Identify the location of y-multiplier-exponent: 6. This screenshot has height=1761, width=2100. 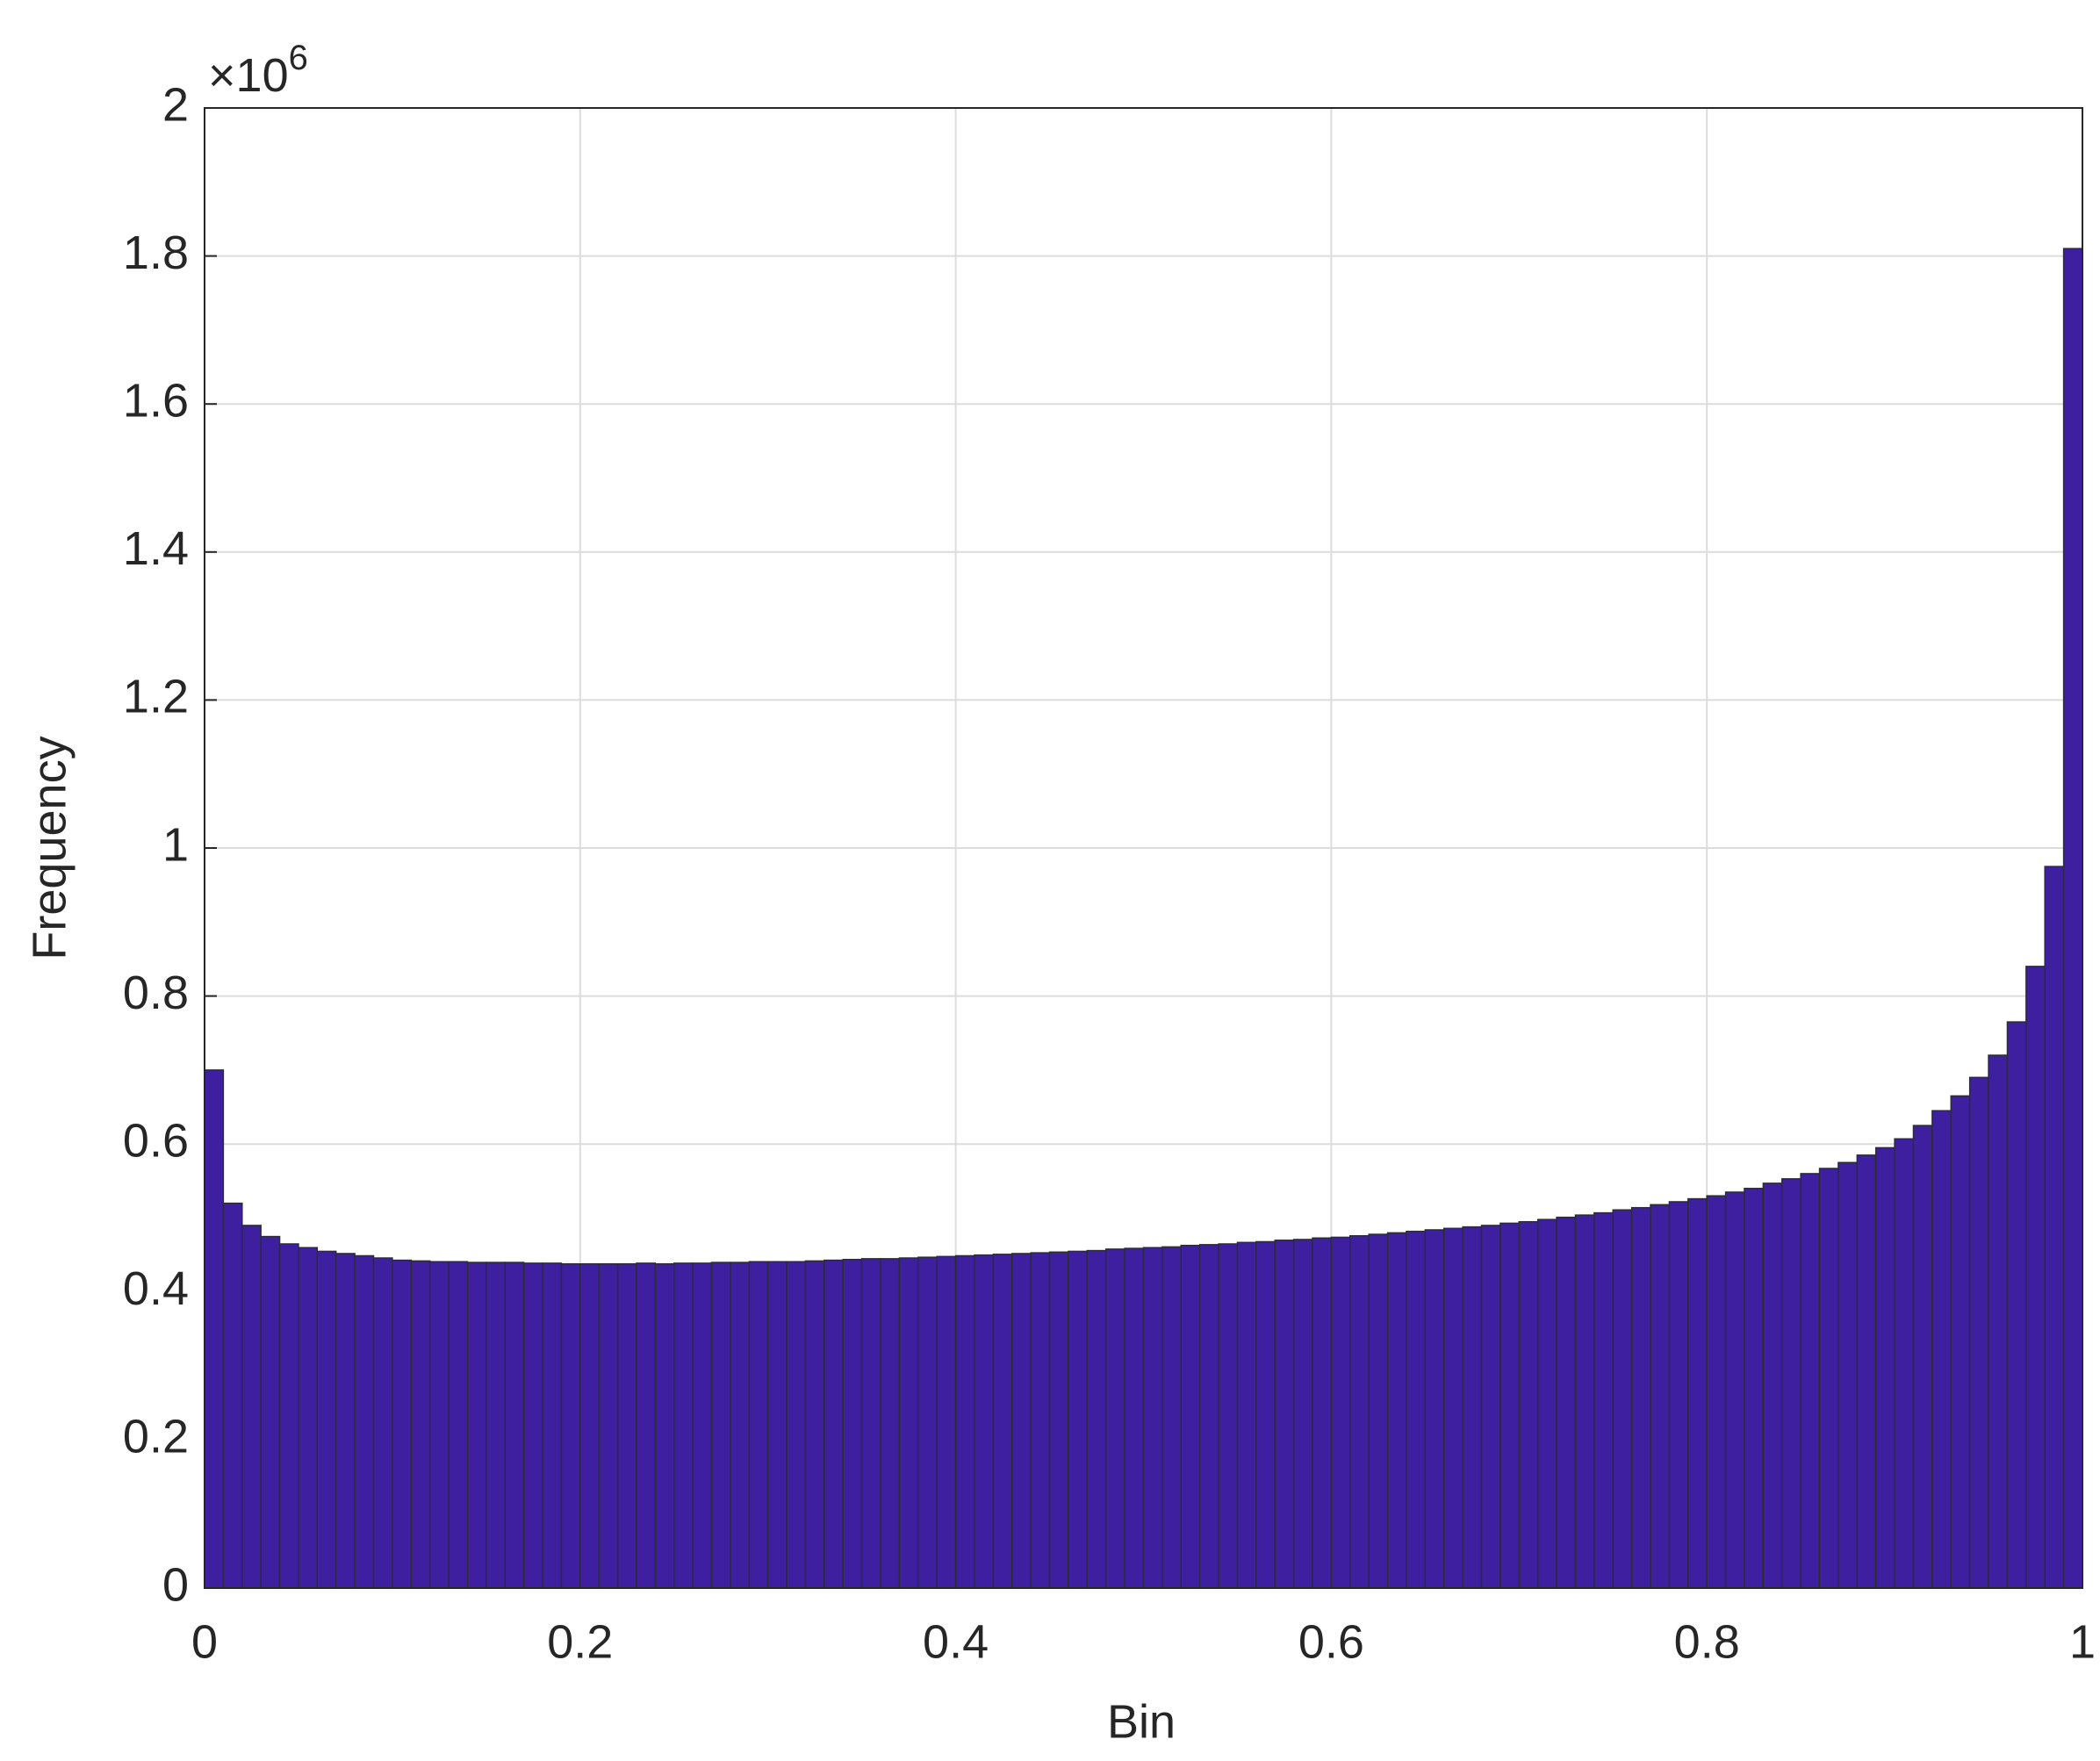
(298, 58).